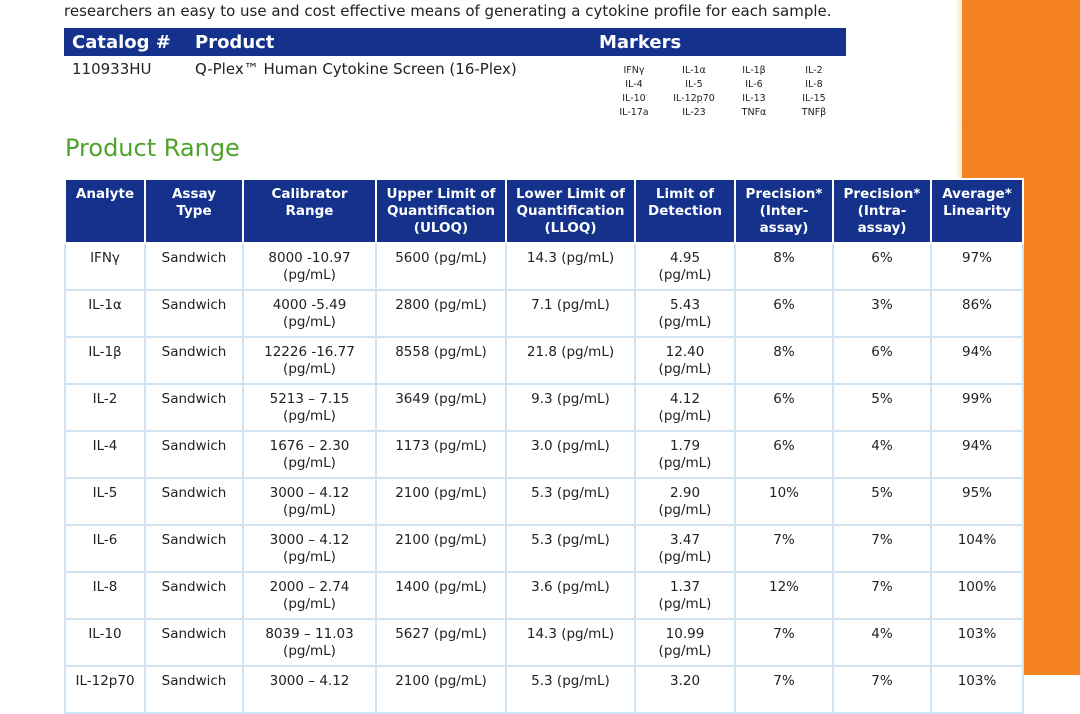 This screenshot has width=1080, height=714. Describe the element at coordinates (570, 352) in the screenshot. I see `cell-line: 21.8 (pg/mL)` at that location.